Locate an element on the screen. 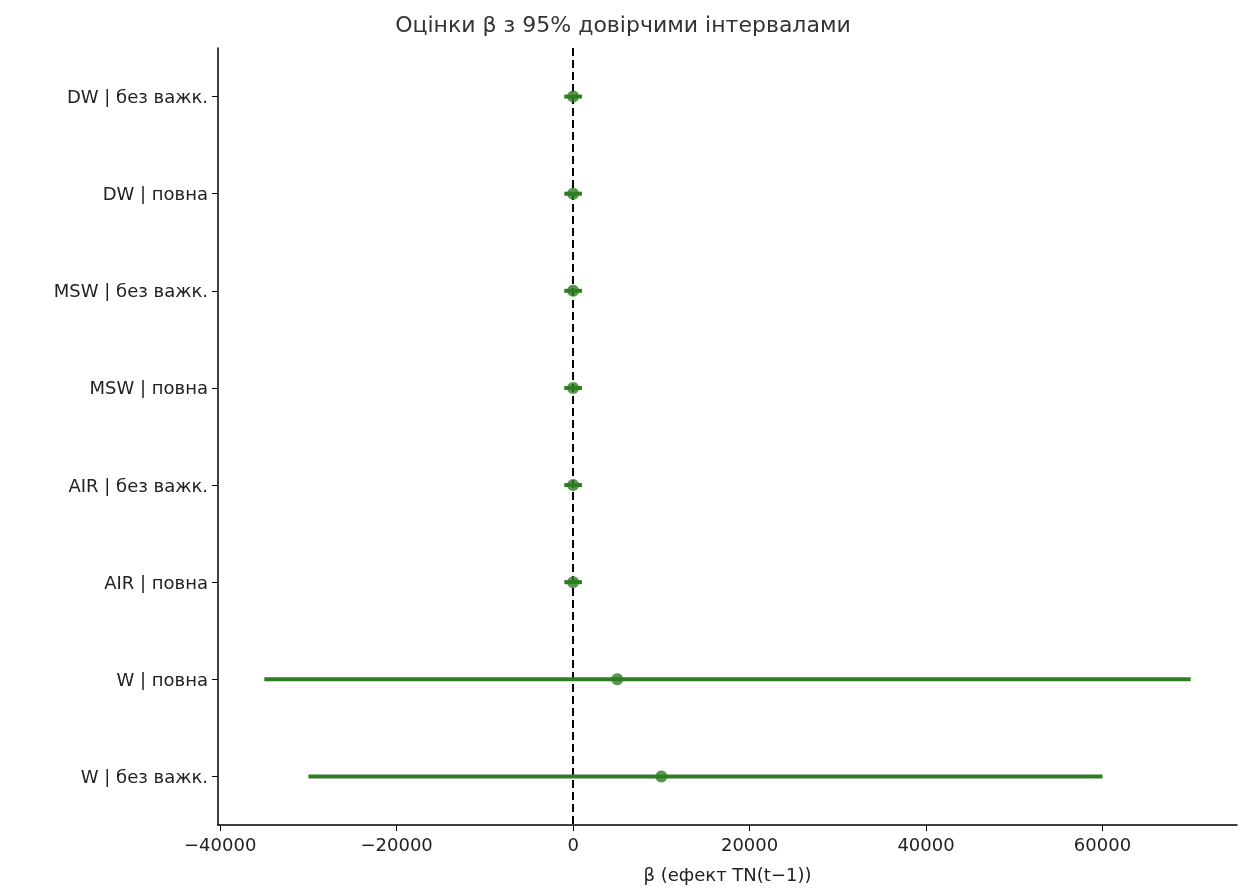 The image size is (1246, 893). y-tick-label: W | без важк. is located at coordinates (144, 776).